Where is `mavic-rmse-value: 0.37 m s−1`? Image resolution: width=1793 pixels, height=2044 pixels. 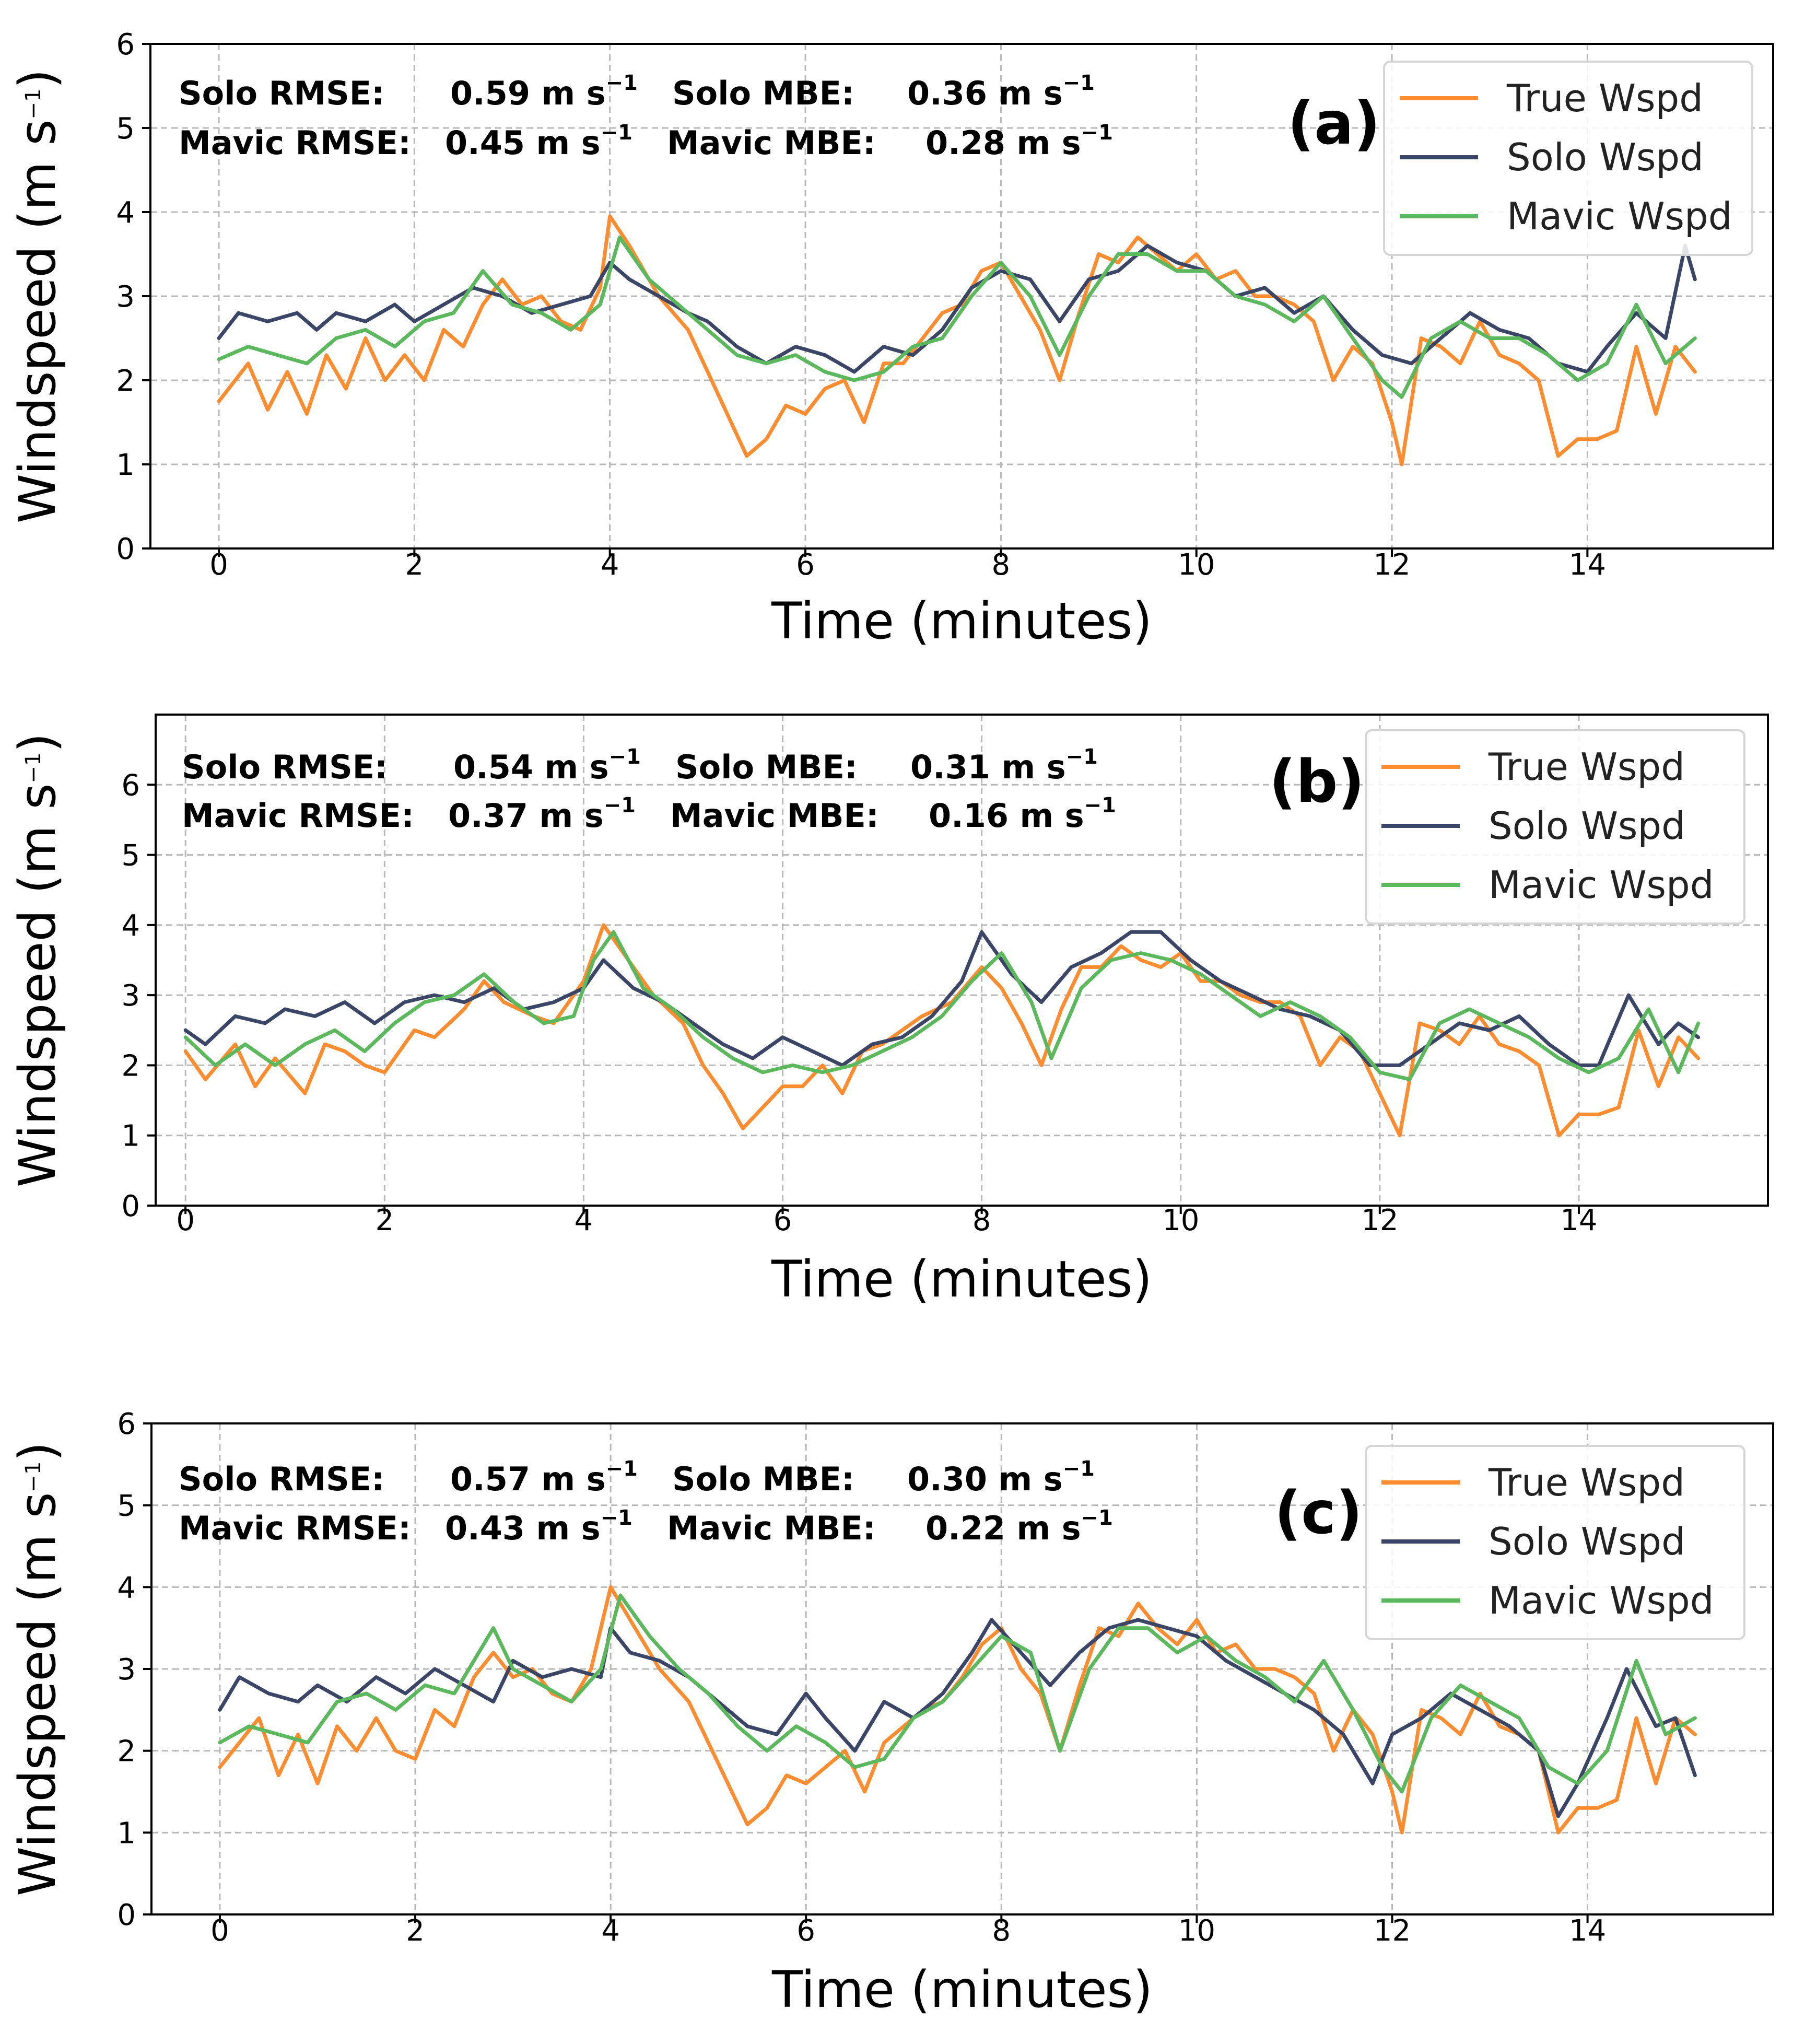 mavic-rmse-value: 0.37 m s−1 is located at coordinates (542, 814).